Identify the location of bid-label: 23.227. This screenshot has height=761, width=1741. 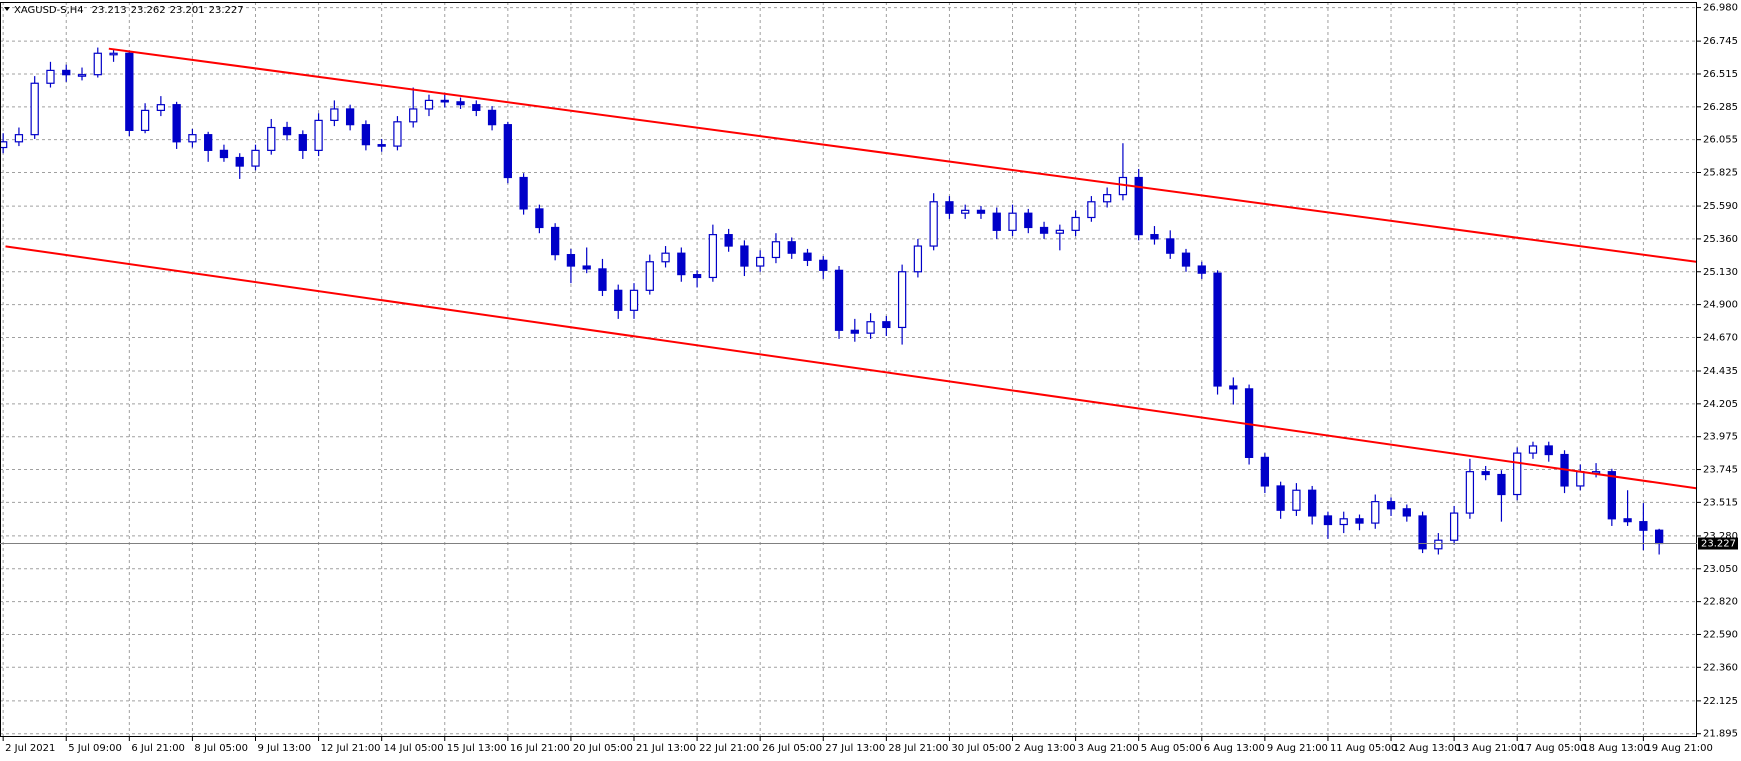
(1718, 544).